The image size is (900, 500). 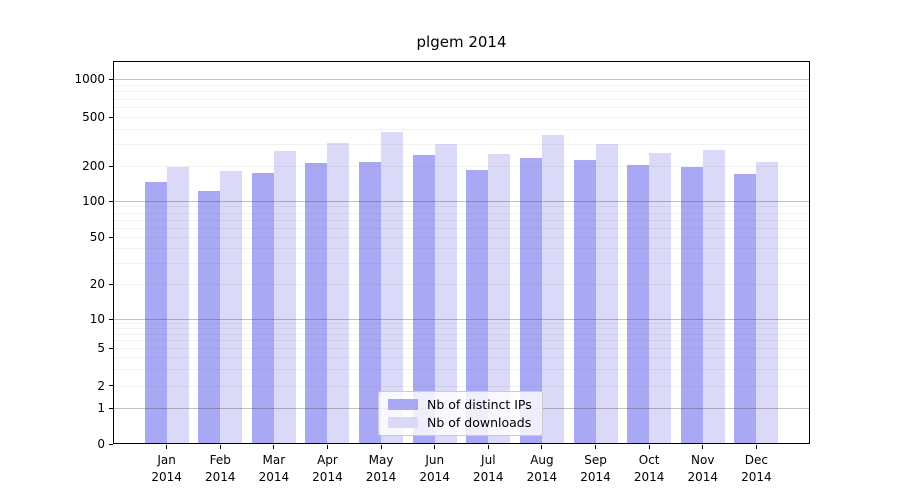 I want to click on bar-downloads-feb-2014, so click(x=231, y=307).